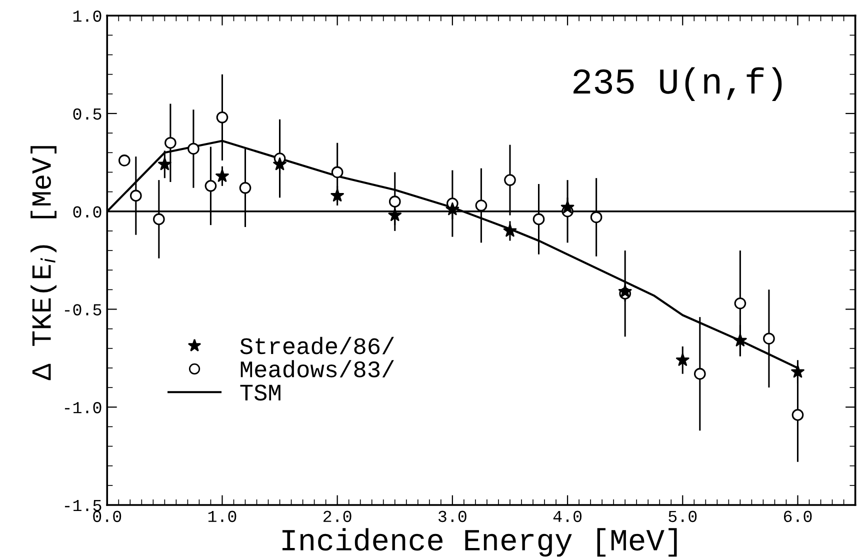 Image resolution: width=857 pixels, height=558 pixels. What do you see at coordinates (682, 516) in the screenshot?
I see `x-tick-label: 5.0` at bounding box center [682, 516].